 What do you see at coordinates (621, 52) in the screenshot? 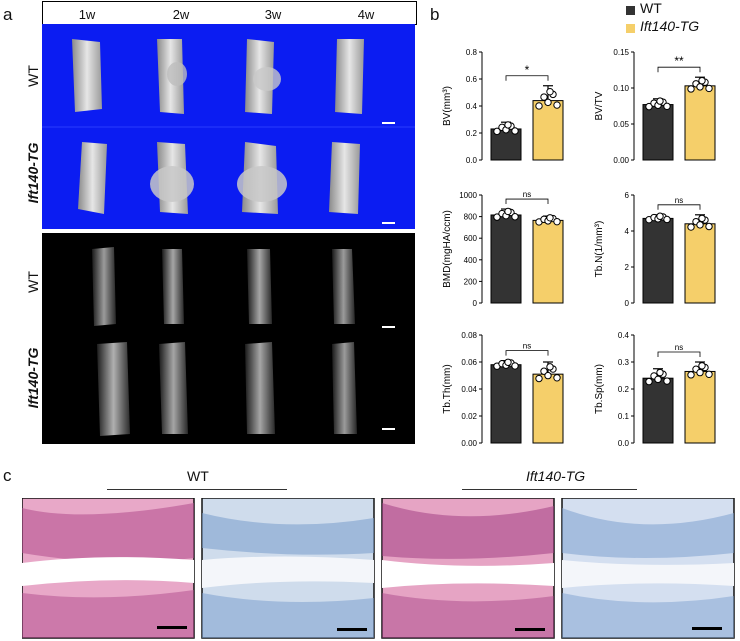
I see `y-tick-label: 0.15` at bounding box center [621, 52].